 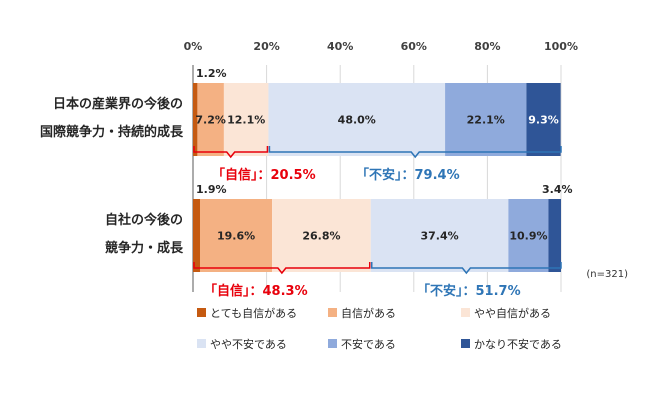 What do you see at coordinates (414, 46) in the screenshot?
I see `x-tick-label: 60%` at bounding box center [414, 46].